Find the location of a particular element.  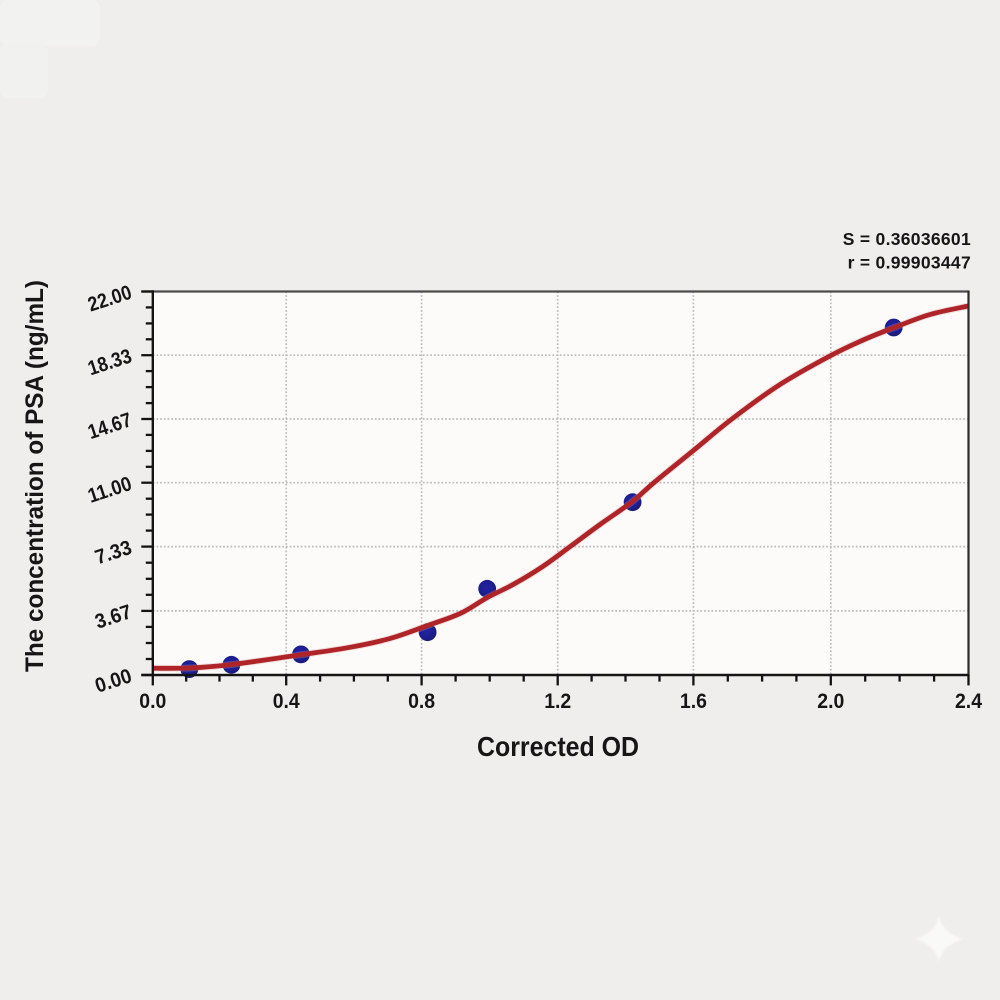

svg-text: S = 0.36036601 is located at coordinates (907, 239).